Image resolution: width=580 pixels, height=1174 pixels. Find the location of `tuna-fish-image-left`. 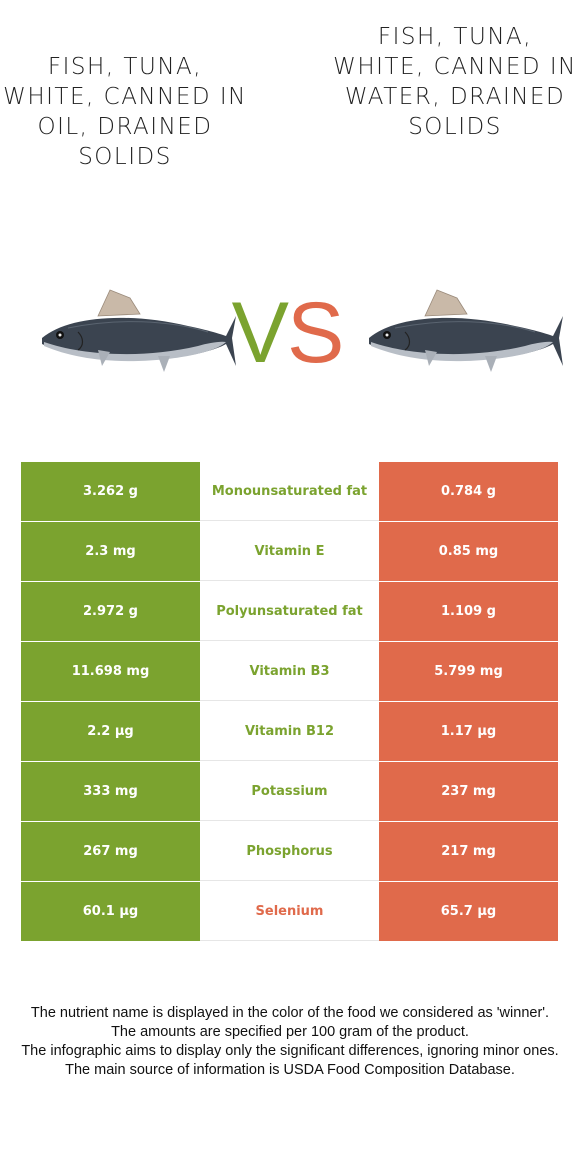

tuna-fish-image-left is located at coordinates (139, 330).